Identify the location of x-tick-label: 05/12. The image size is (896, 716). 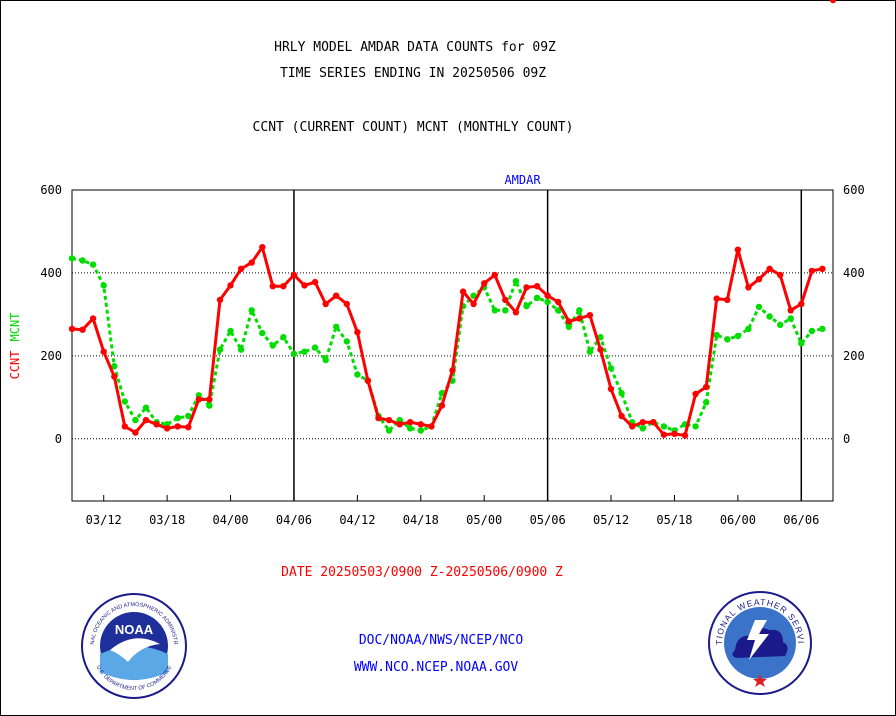
(611, 520).